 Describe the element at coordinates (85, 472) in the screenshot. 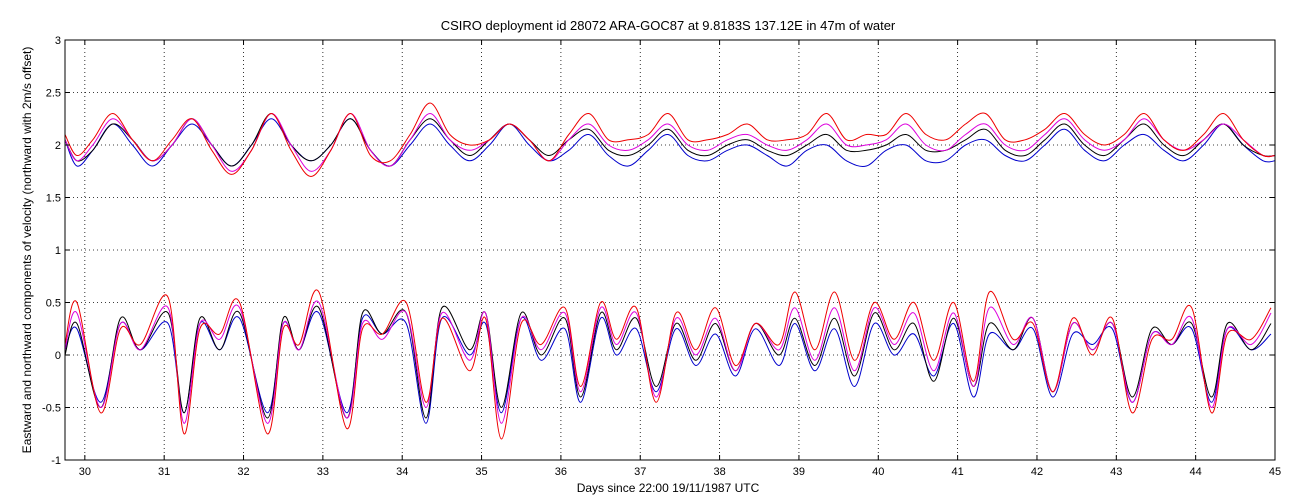

I see `x-tick-label: 30` at that location.